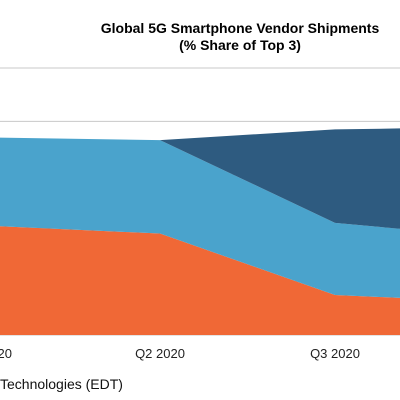  I want to click on x-tick-label: 20, so click(6, 353).